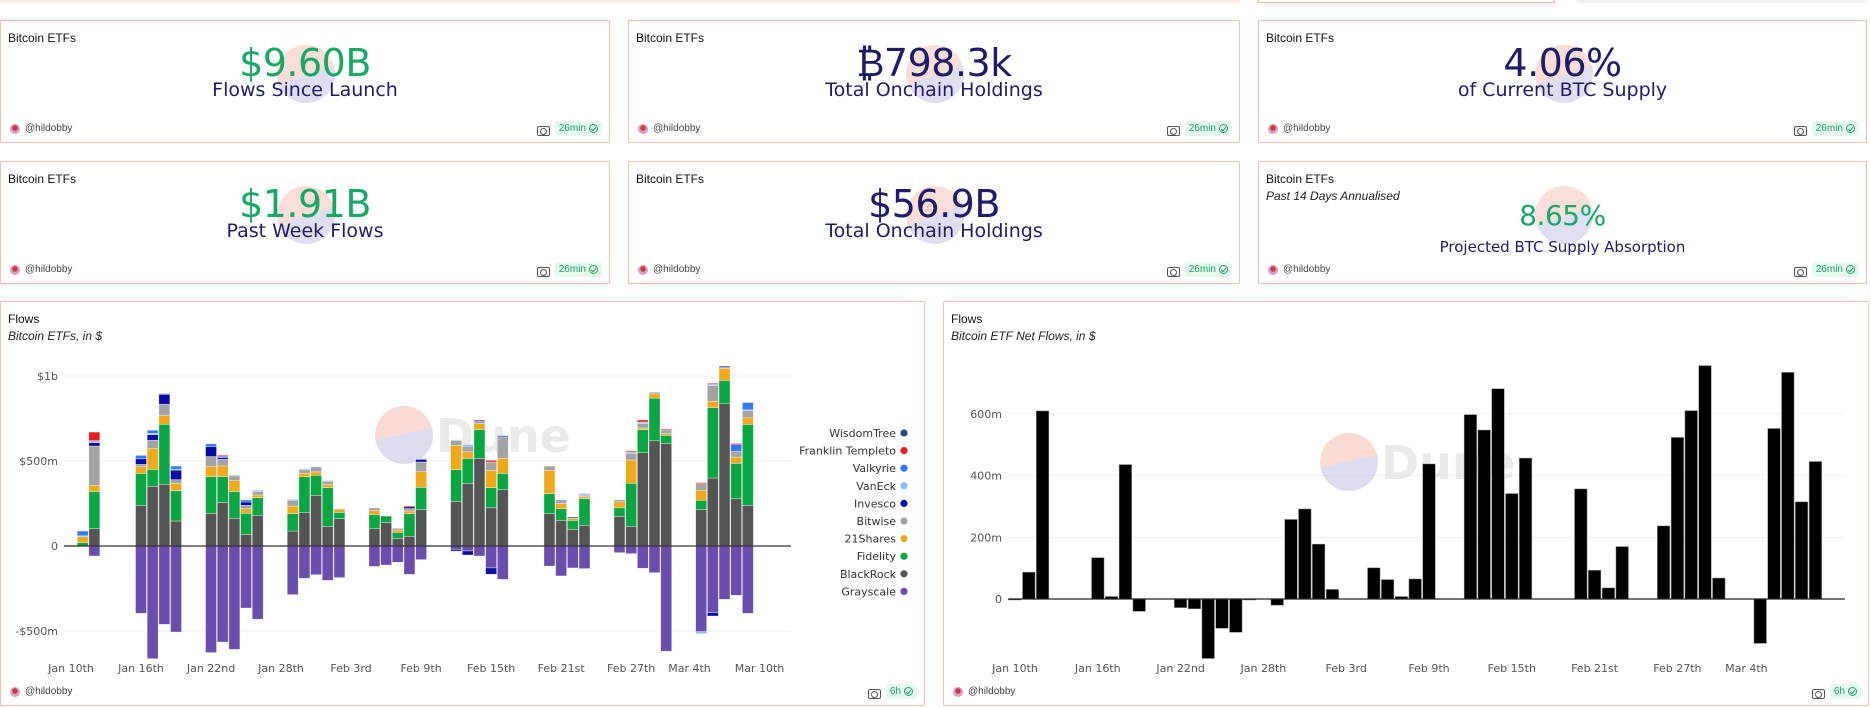 The height and width of the screenshot is (708, 1871). What do you see at coordinates (882, 521) in the screenshot?
I see `legend-item: Bitwise` at bounding box center [882, 521].